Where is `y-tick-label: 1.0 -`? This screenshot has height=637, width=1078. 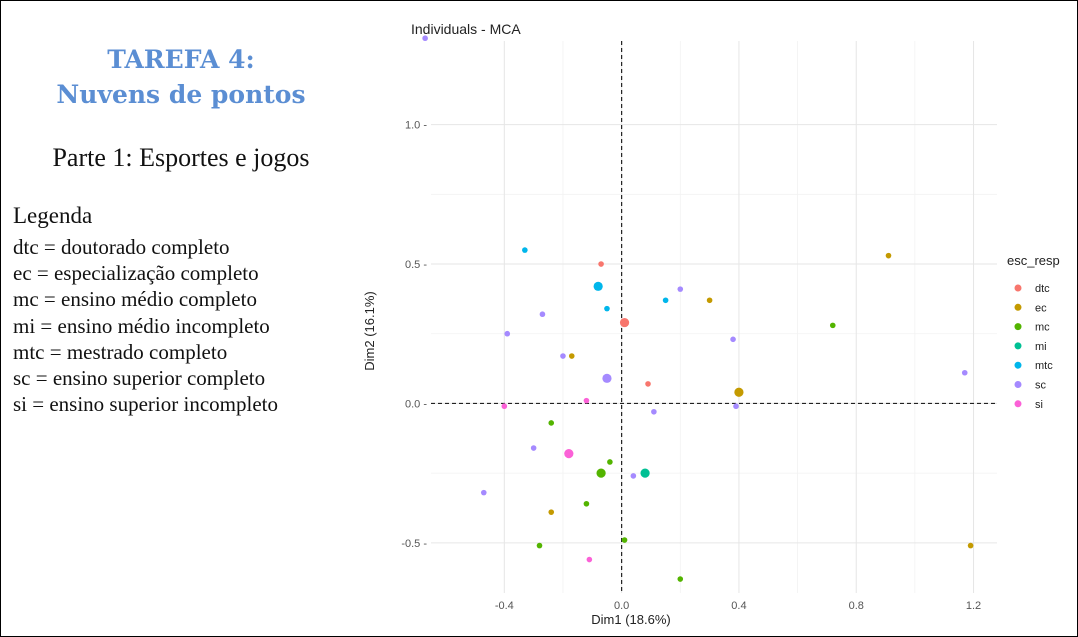 y-tick-label: 1.0 - is located at coordinates (416, 126).